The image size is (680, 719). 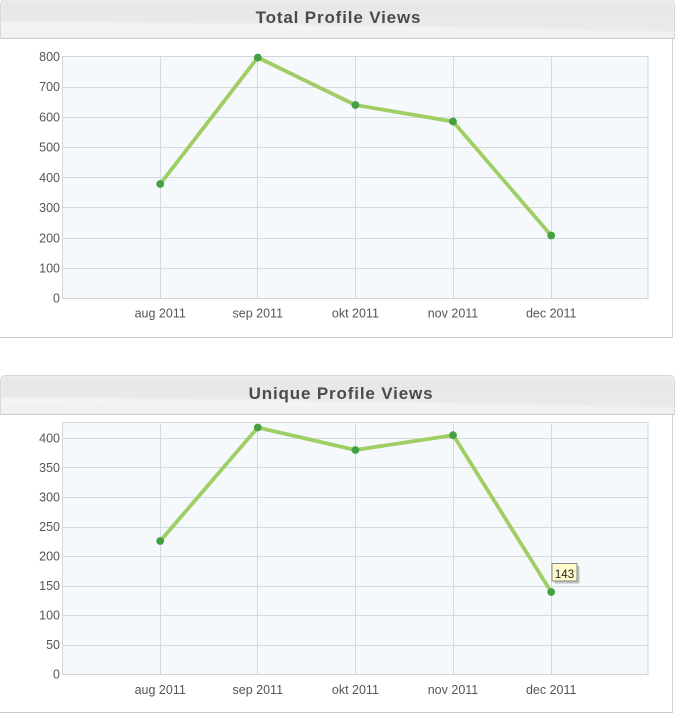 What do you see at coordinates (49, 586) in the screenshot?
I see `svg-text: 150` at bounding box center [49, 586].